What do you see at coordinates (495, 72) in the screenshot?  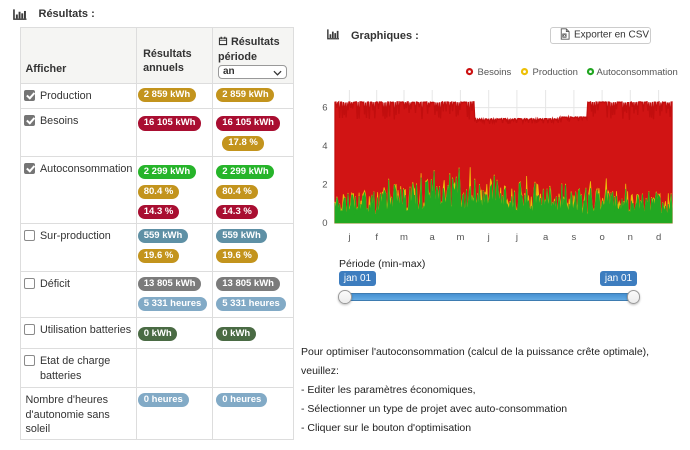 I see `svg-text: Besoins` at bounding box center [495, 72].